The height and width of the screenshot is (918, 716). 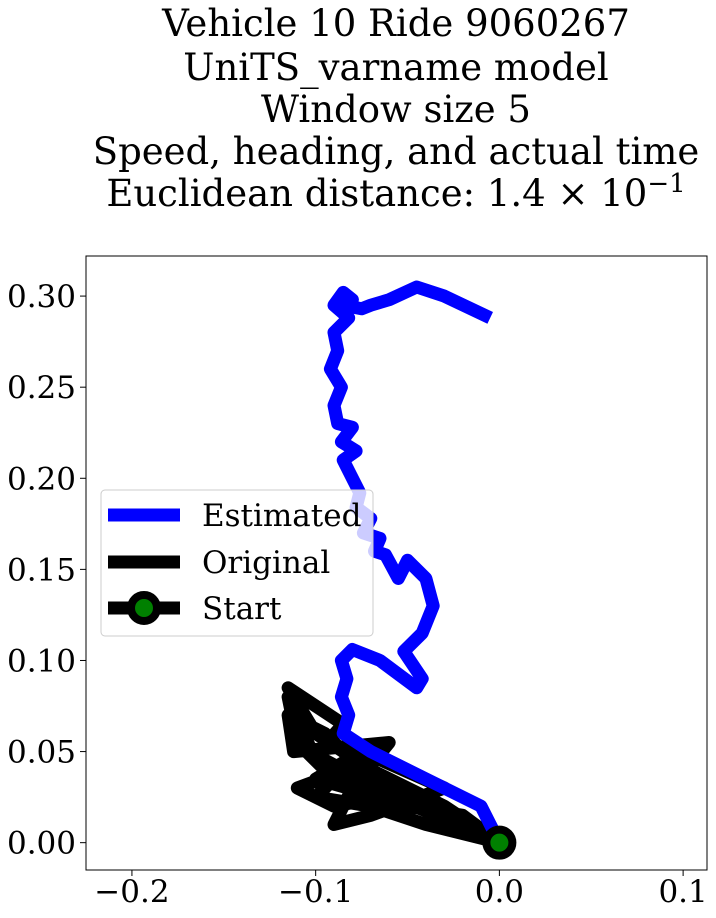 What do you see at coordinates (41, 479) in the screenshot?
I see `y-tick-label: 0.20` at bounding box center [41, 479].